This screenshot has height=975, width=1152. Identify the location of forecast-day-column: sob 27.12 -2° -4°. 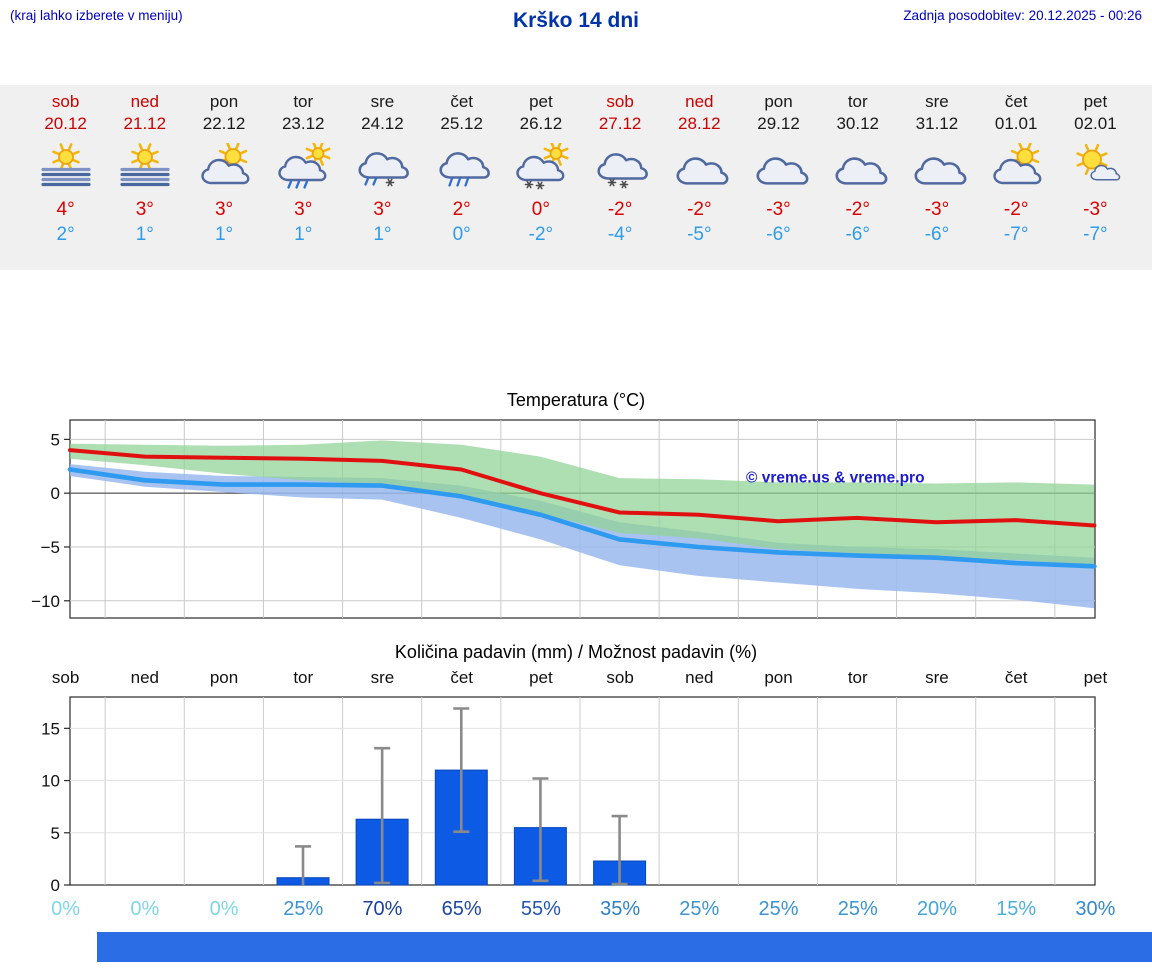
(620, 165).